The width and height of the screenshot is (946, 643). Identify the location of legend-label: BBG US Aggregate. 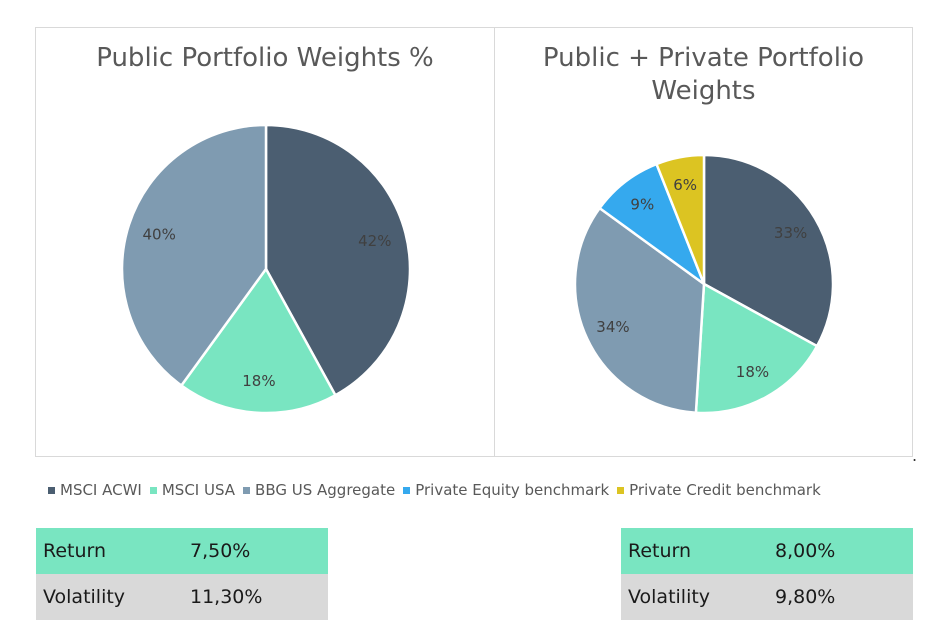
(325, 490).